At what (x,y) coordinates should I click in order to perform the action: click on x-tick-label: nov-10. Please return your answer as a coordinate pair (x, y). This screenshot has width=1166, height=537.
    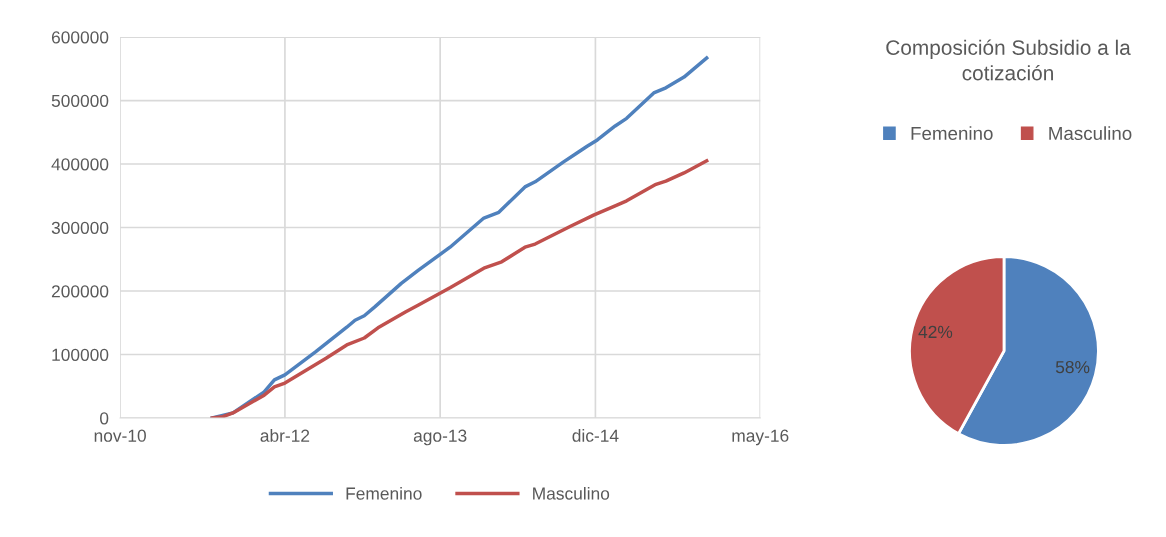
    Looking at the image, I should click on (120, 435).